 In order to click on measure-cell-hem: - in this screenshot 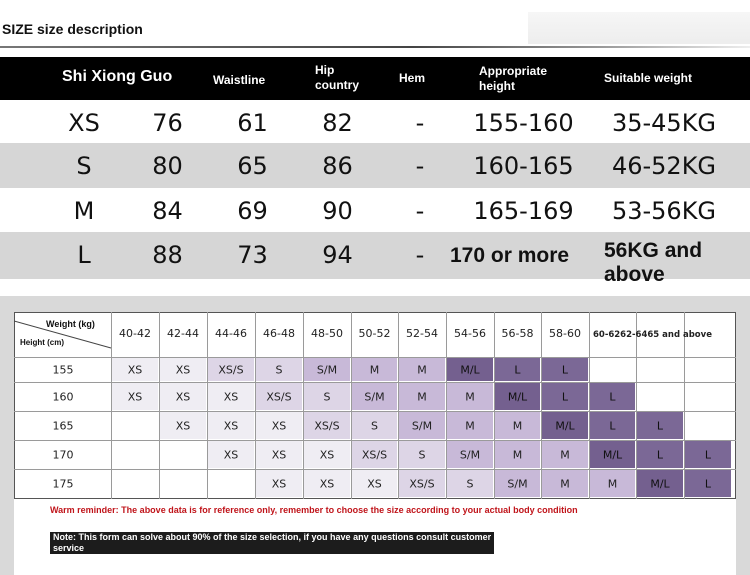, I will do `click(420, 255)`.